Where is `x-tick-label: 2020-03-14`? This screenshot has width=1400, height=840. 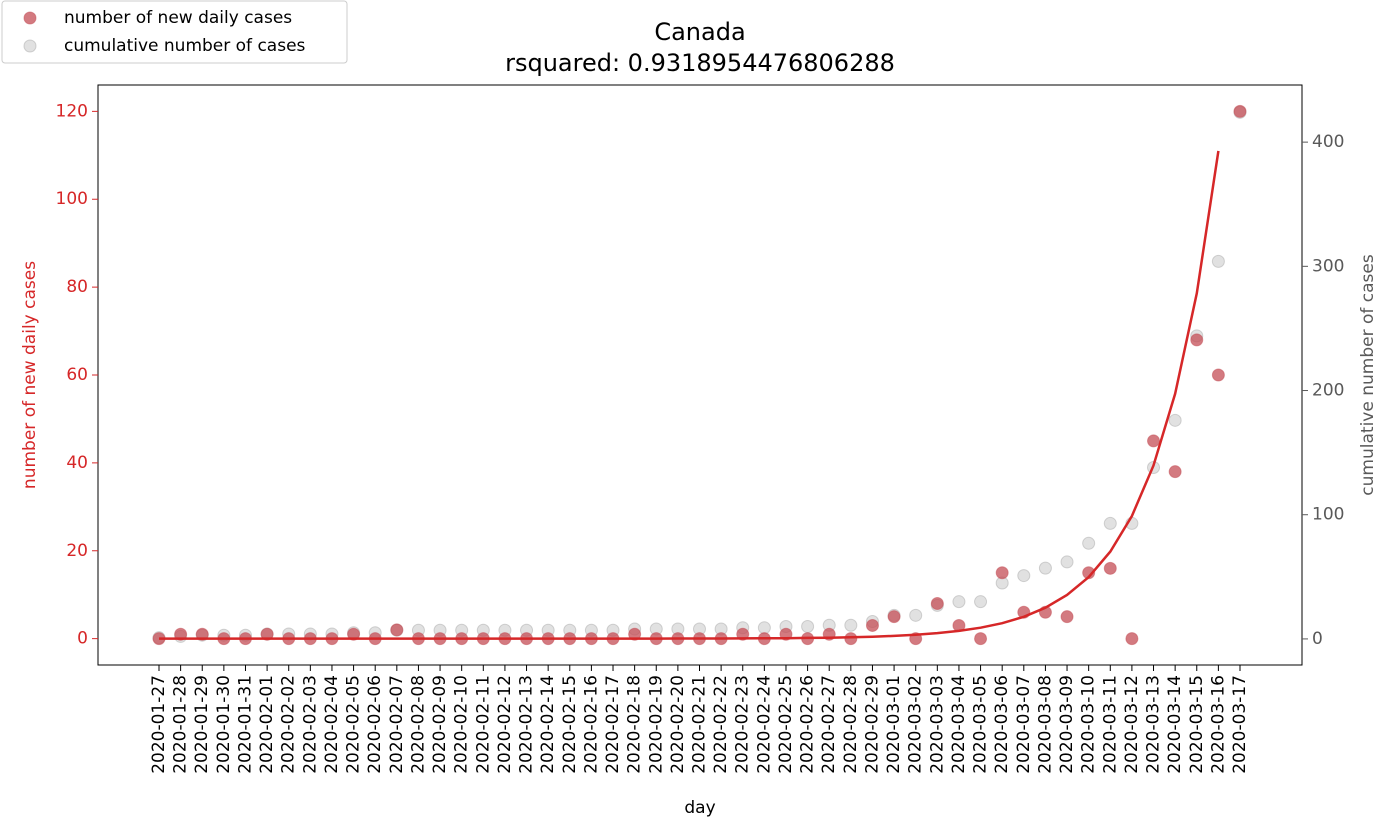 x-tick-label: 2020-03-14 is located at coordinates (1175, 724).